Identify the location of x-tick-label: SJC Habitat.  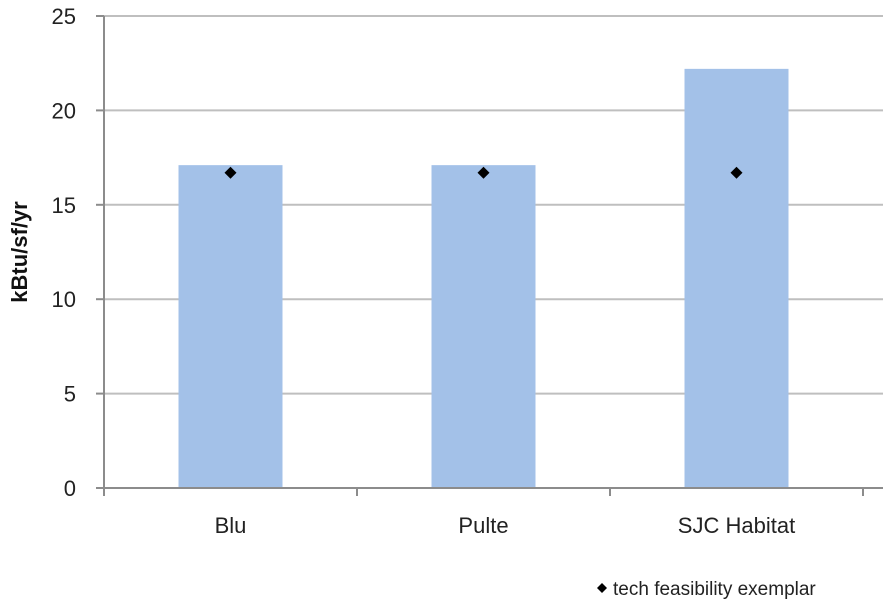
(736, 525).